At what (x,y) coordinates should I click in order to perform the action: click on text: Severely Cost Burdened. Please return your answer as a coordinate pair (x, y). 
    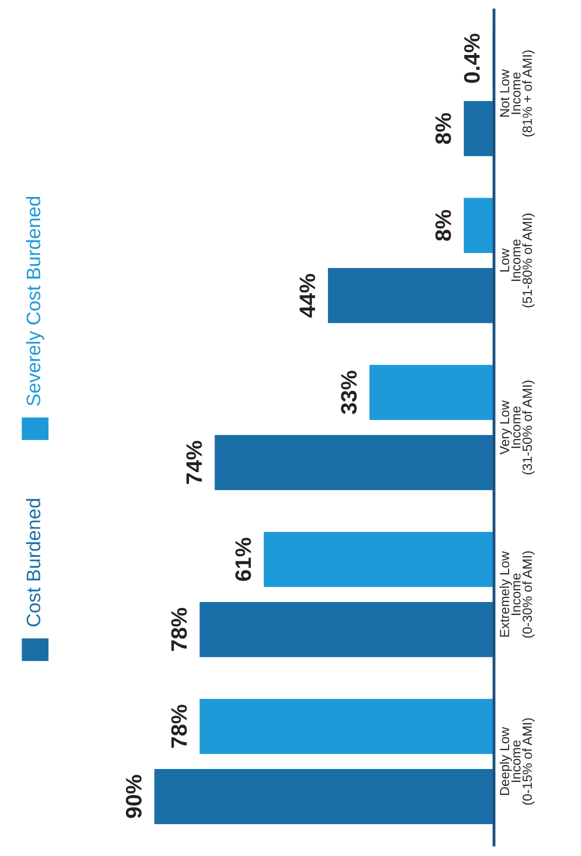
    Looking at the image, I should click on (35, 301).